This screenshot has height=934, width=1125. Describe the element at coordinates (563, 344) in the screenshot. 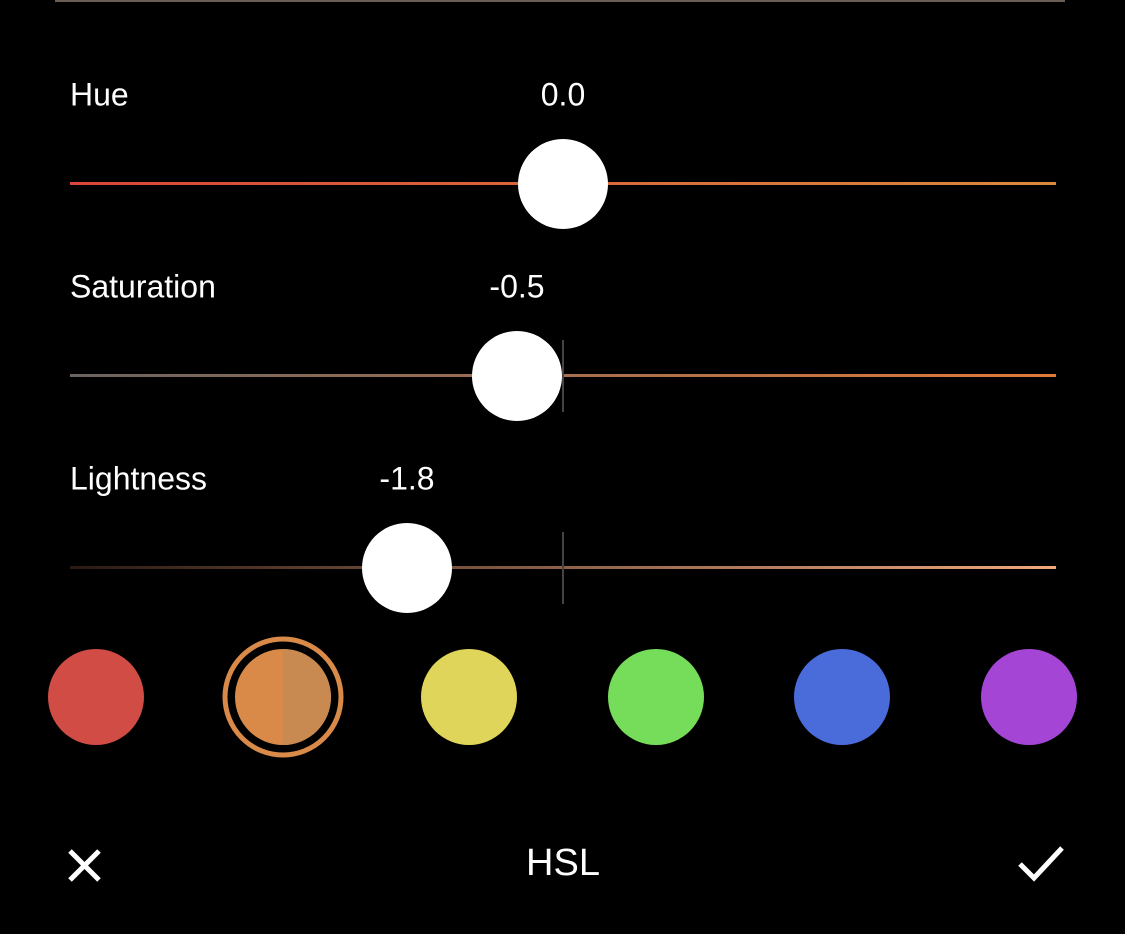

I see `saturation-slider: Saturation -0.5` at that location.